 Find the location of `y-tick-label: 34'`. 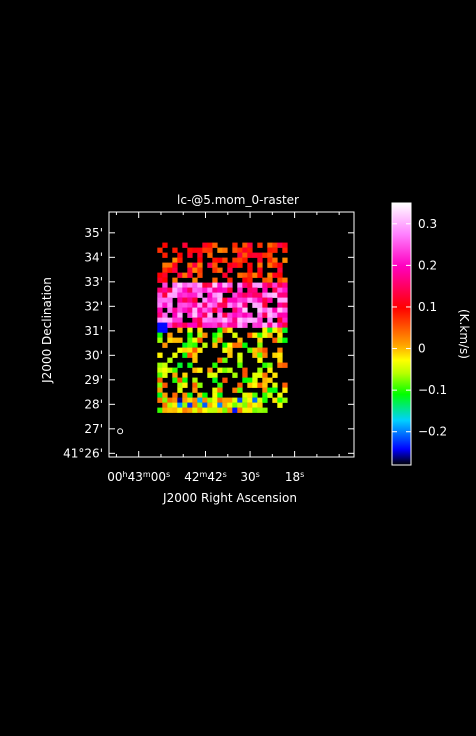

y-tick-label: 34' is located at coordinates (93, 257).